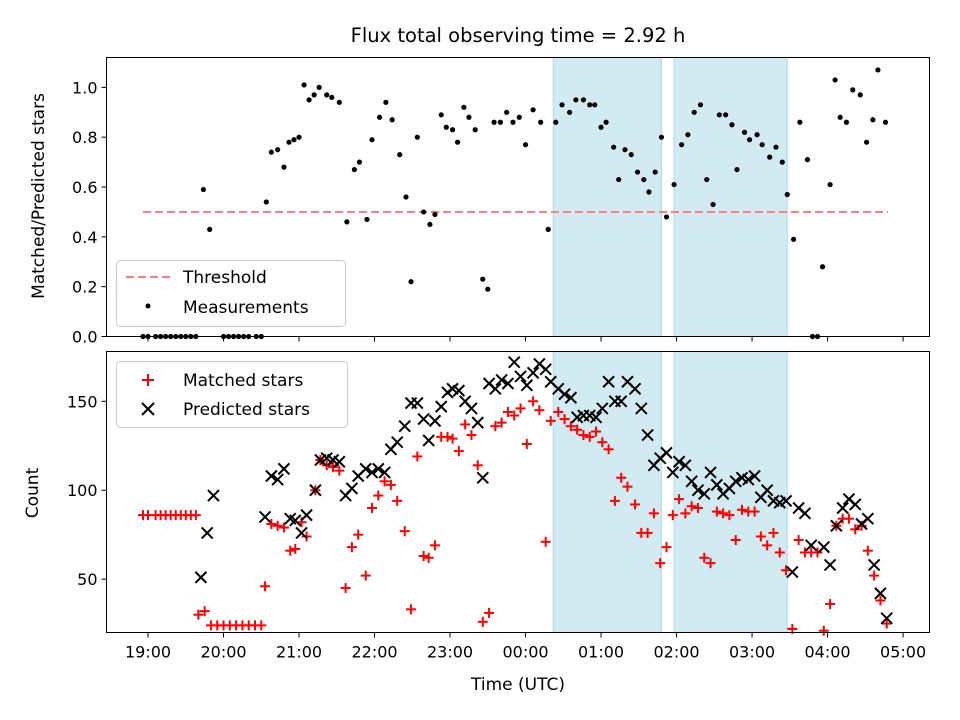 Image resolution: width=960 pixels, height=720 pixels. What do you see at coordinates (374, 652) in the screenshot?
I see `x-tick-label: 22:00` at bounding box center [374, 652].